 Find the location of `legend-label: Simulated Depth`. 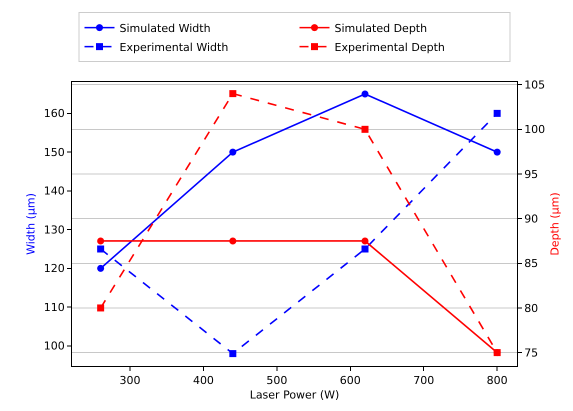

legend-label: Simulated Depth is located at coordinates (381, 28).